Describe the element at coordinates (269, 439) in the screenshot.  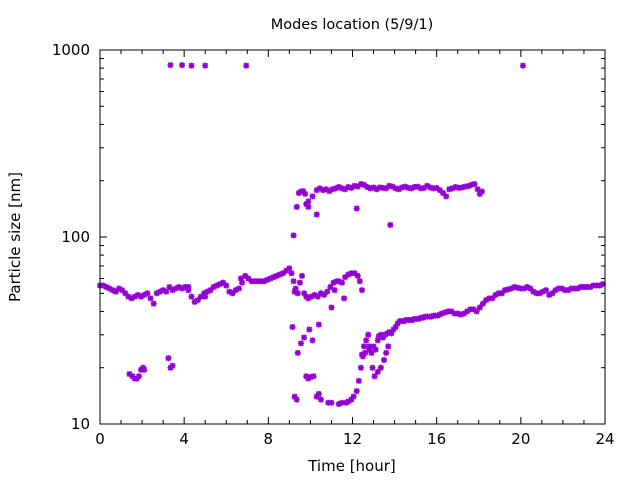
I see `x-tick-label: 8` at that location.